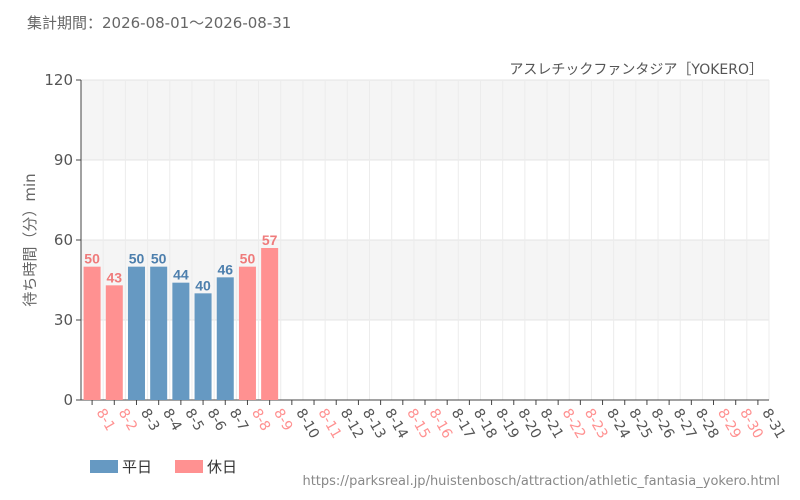 Image resolution: width=800 pixels, height=500 pixels. Describe the element at coordinates (63, 320) in the screenshot. I see `y-tick-label: 30` at that location.